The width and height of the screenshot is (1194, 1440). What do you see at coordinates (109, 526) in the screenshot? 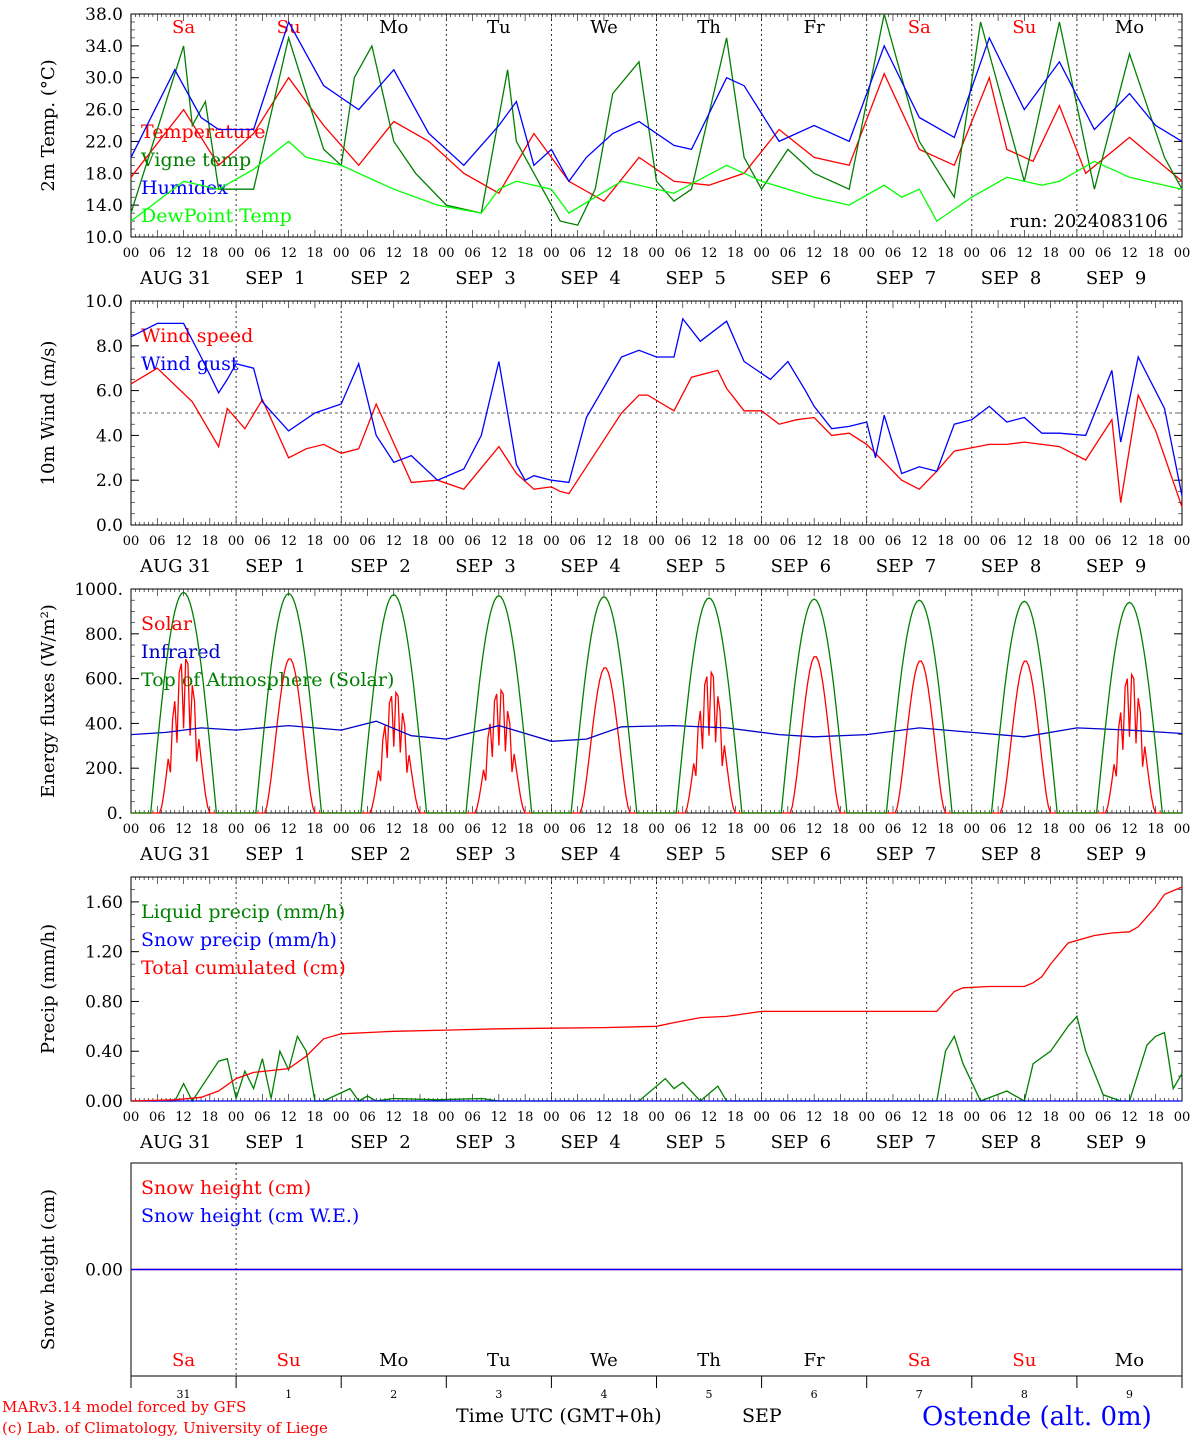
I see `y-tick-label: 0.0` at bounding box center [109, 526].